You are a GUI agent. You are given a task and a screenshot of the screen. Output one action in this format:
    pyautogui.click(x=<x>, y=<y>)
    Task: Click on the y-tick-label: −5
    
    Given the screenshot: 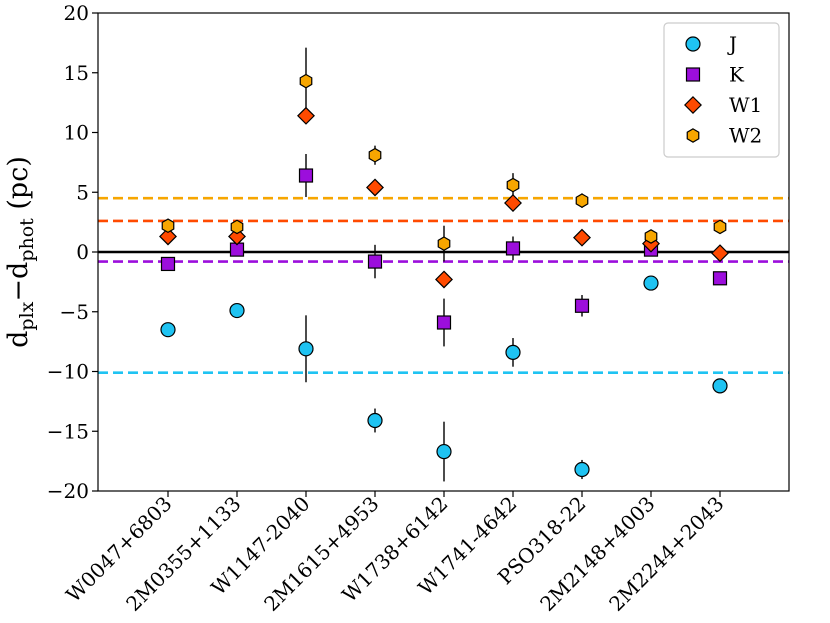 What is the action you would take?
    pyautogui.click(x=74, y=312)
    